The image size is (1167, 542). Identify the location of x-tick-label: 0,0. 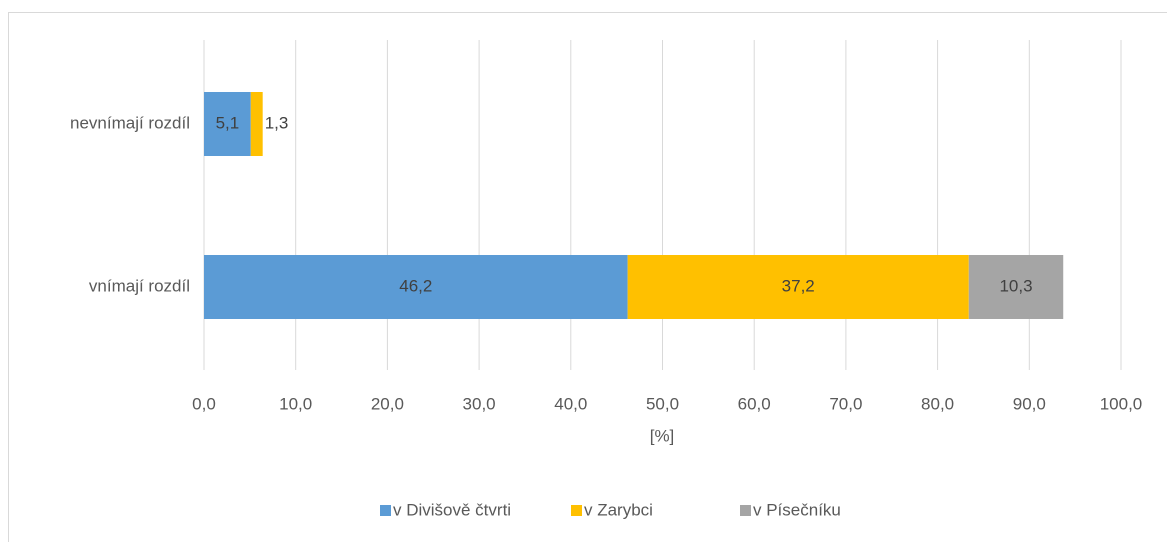
(204, 403).